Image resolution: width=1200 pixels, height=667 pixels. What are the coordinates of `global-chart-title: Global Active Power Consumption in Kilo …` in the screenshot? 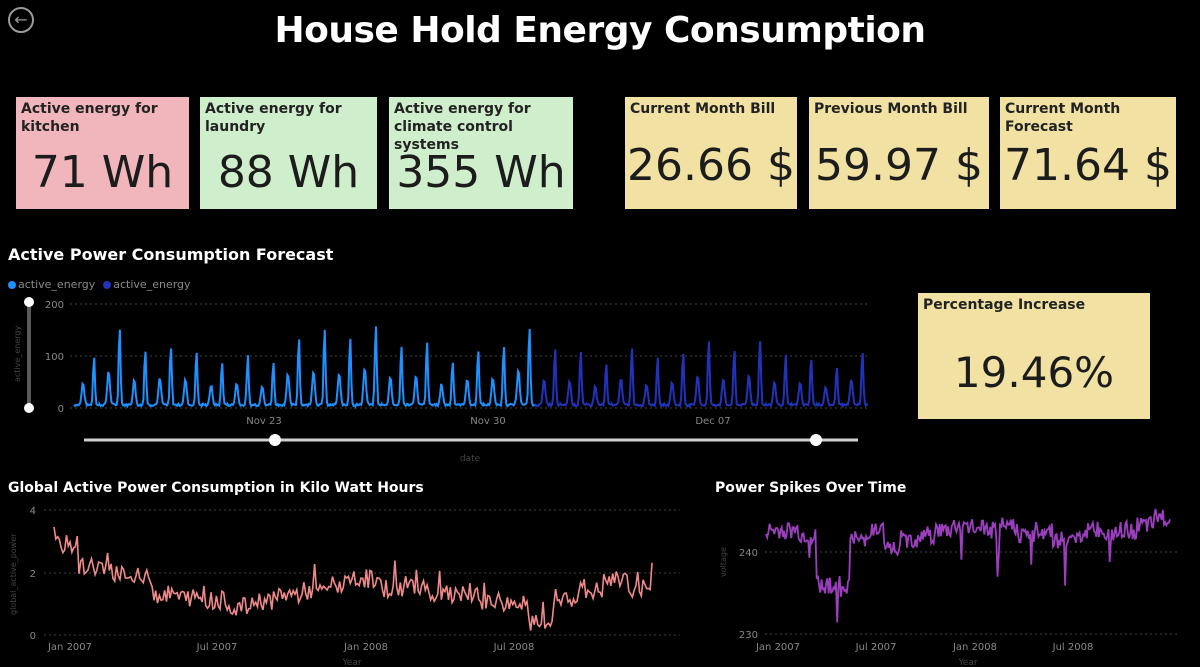 It's located at (216, 488).